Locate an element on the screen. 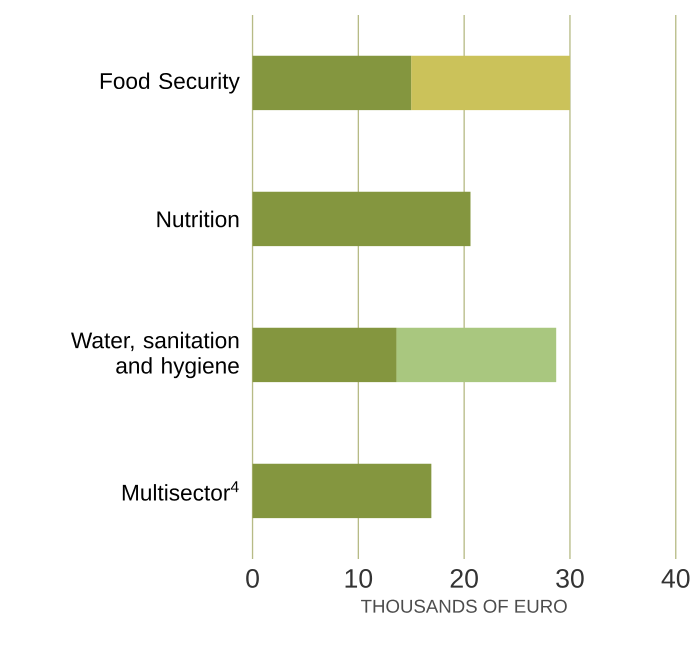 The height and width of the screenshot is (646, 695). y-tick-label: Nutrition is located at coordinates (197, 219).